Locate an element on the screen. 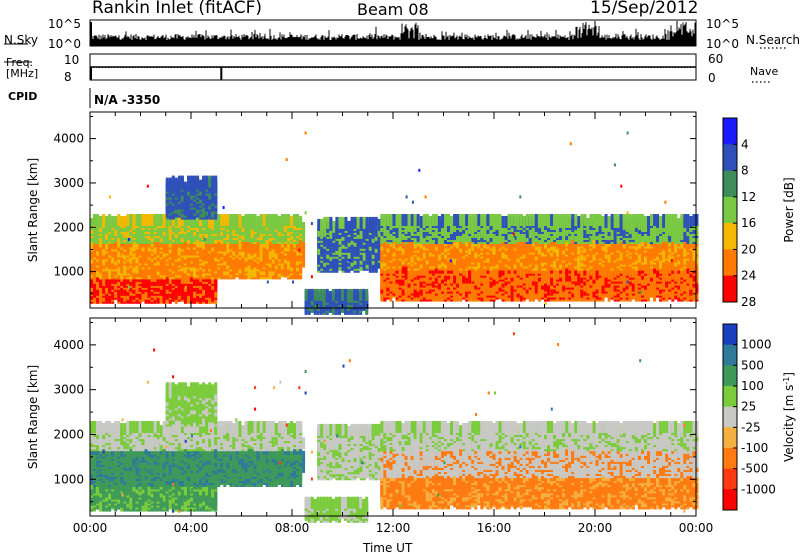  nsearch-tick-top: 10^5 is located at coordinates (722, 24).